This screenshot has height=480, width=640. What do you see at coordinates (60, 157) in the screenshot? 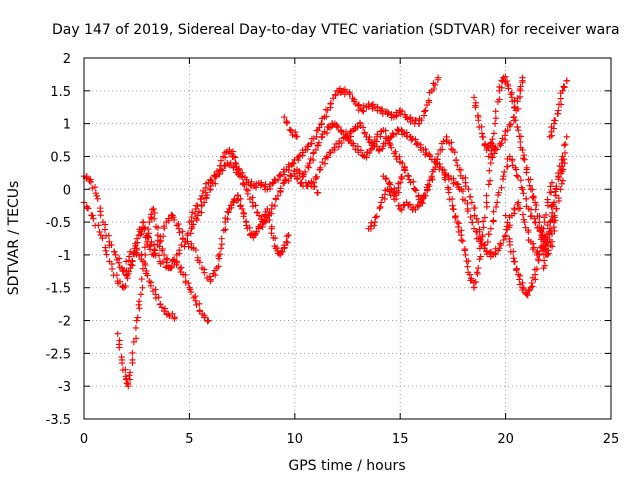
I see `y-tick-label: 0.5` at bounding box center [60, 157].